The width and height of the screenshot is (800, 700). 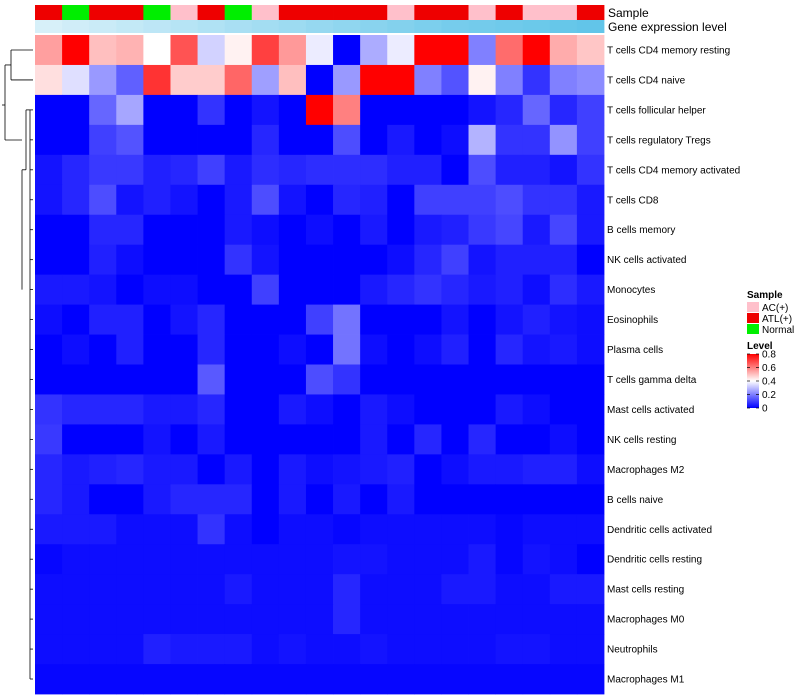 What do you see at coordinates (659, 140) in the screenshot?
I see `row-label: T cells regulatory Tregs` at bounding box center [659, 140].